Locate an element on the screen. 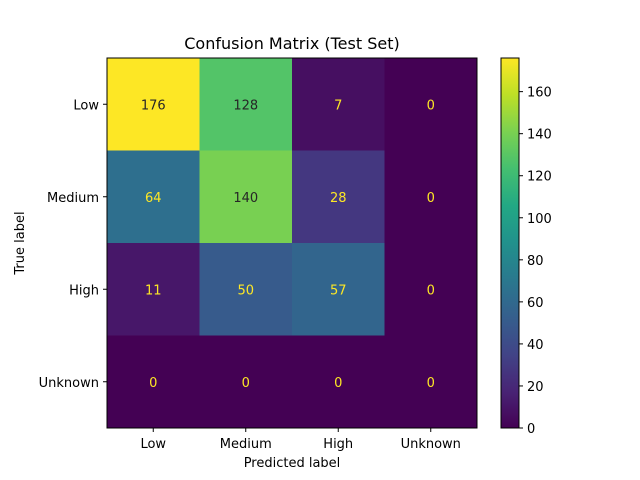  cell-value-label: 28 is located at coordinates (338, 198).